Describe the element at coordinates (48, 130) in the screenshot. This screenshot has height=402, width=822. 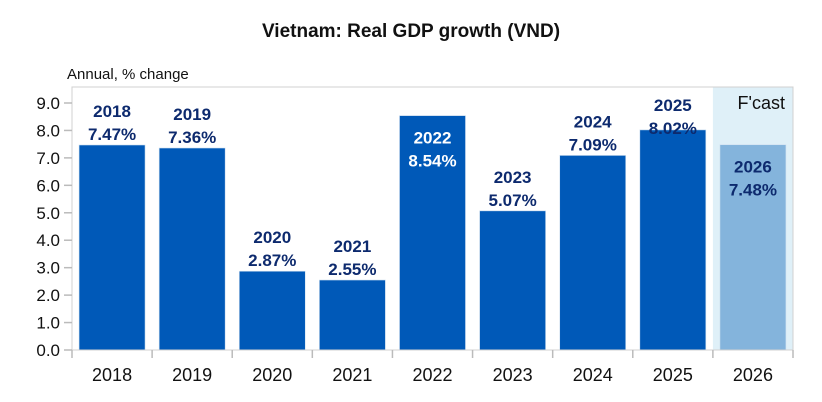
I see `y-tick-label: 8.0` at that location.